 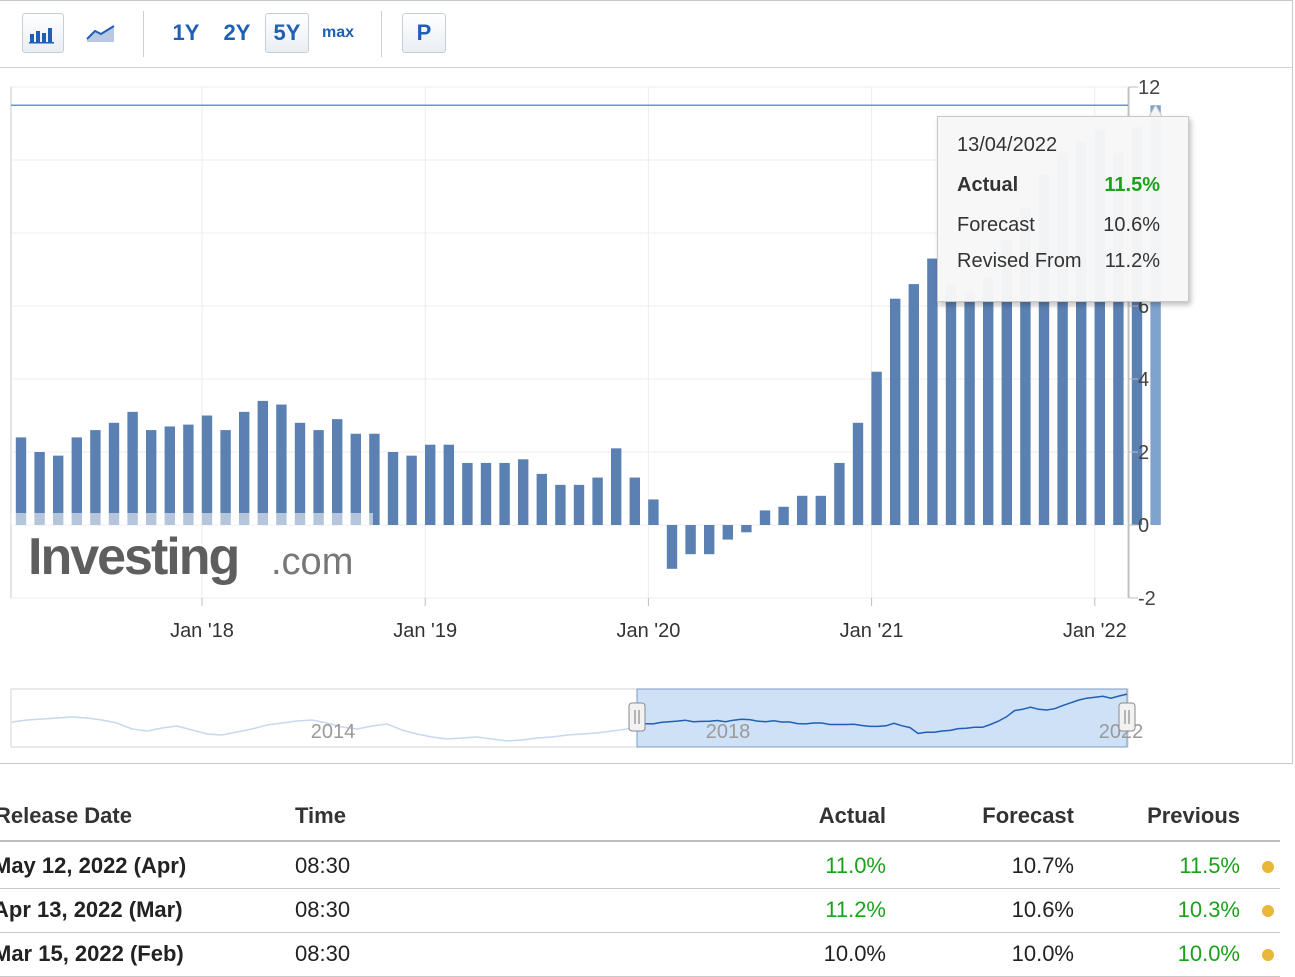 What do you see at coordinates (576, 718) in the screenshot?
I see `navigator: 2014 2018 2022` at bounding box center [576, 718].